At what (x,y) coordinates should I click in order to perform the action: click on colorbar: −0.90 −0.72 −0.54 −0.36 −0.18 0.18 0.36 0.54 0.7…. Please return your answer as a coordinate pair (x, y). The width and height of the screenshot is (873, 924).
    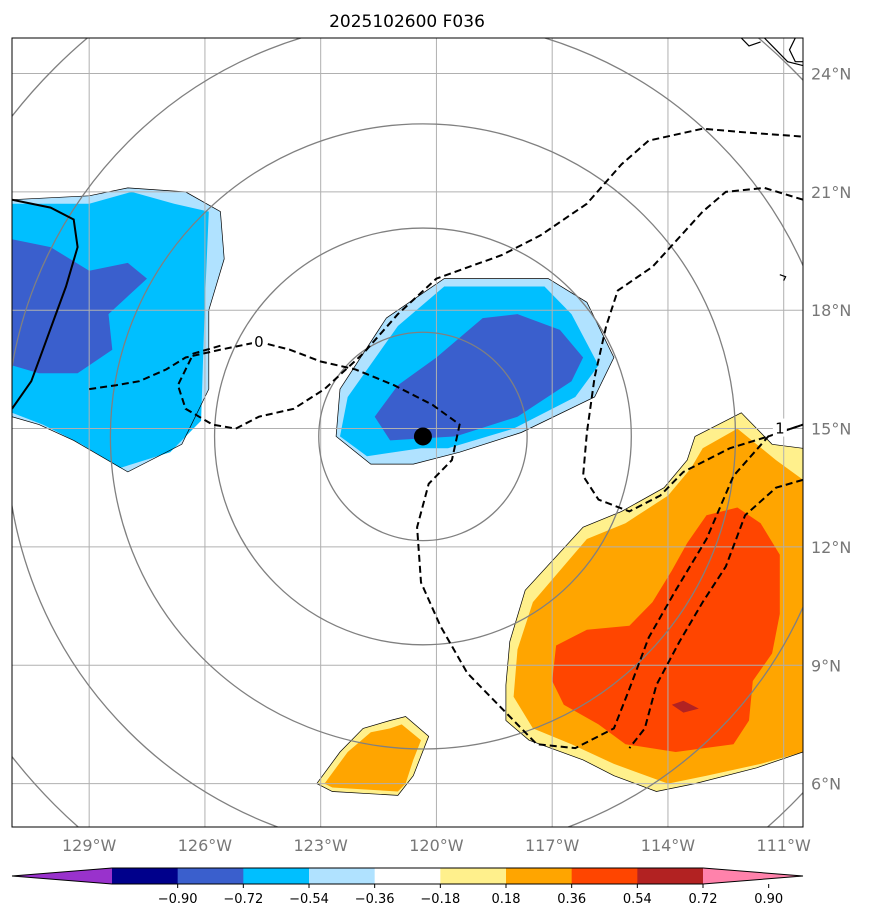
    Looking at the image, I should click on (407, 887).